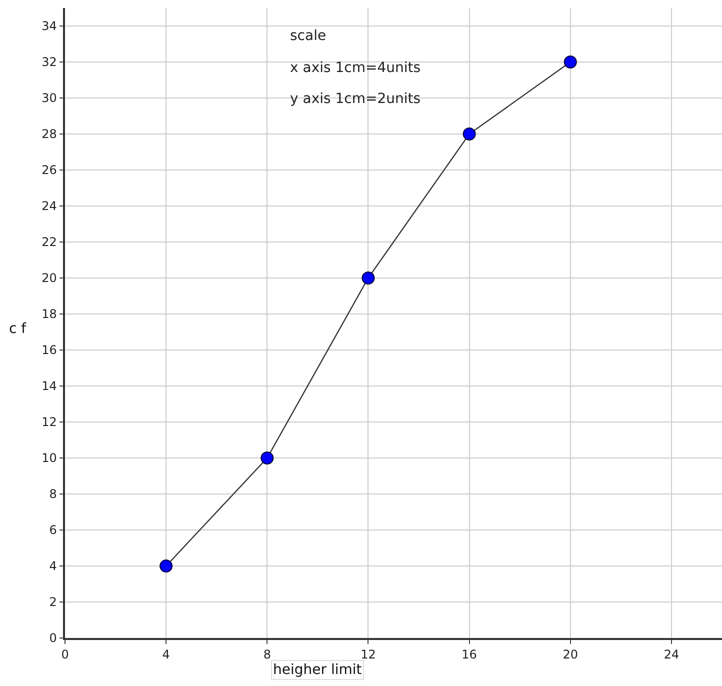 This screenshot has width=722, height=686. Describe the element at coordinates (49, 98) in the screenshot. I see `y-tick-label: 30` at that location.